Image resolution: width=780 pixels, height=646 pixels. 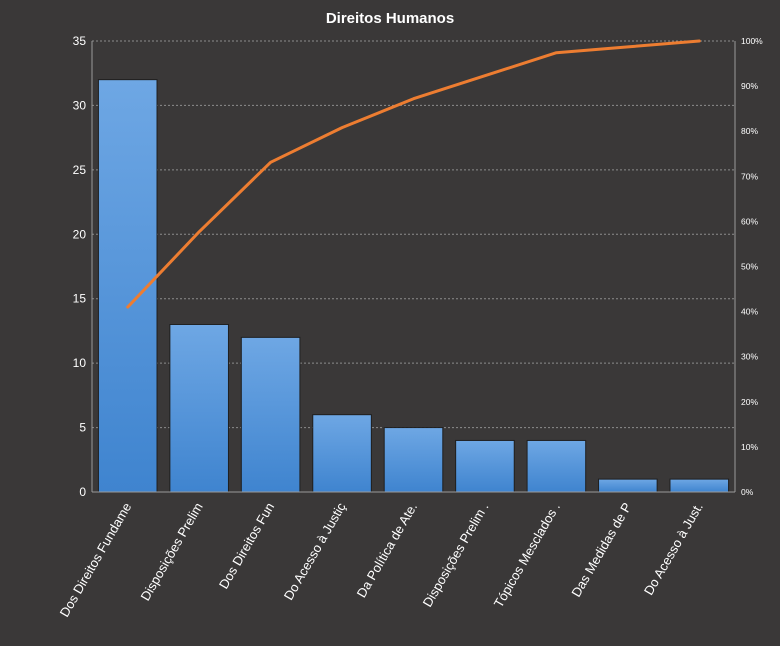 What do you see at coordinates (749, 221) in the screenshot?
I see `y2-tick-label: 60%` at bounding box center [749, 221].